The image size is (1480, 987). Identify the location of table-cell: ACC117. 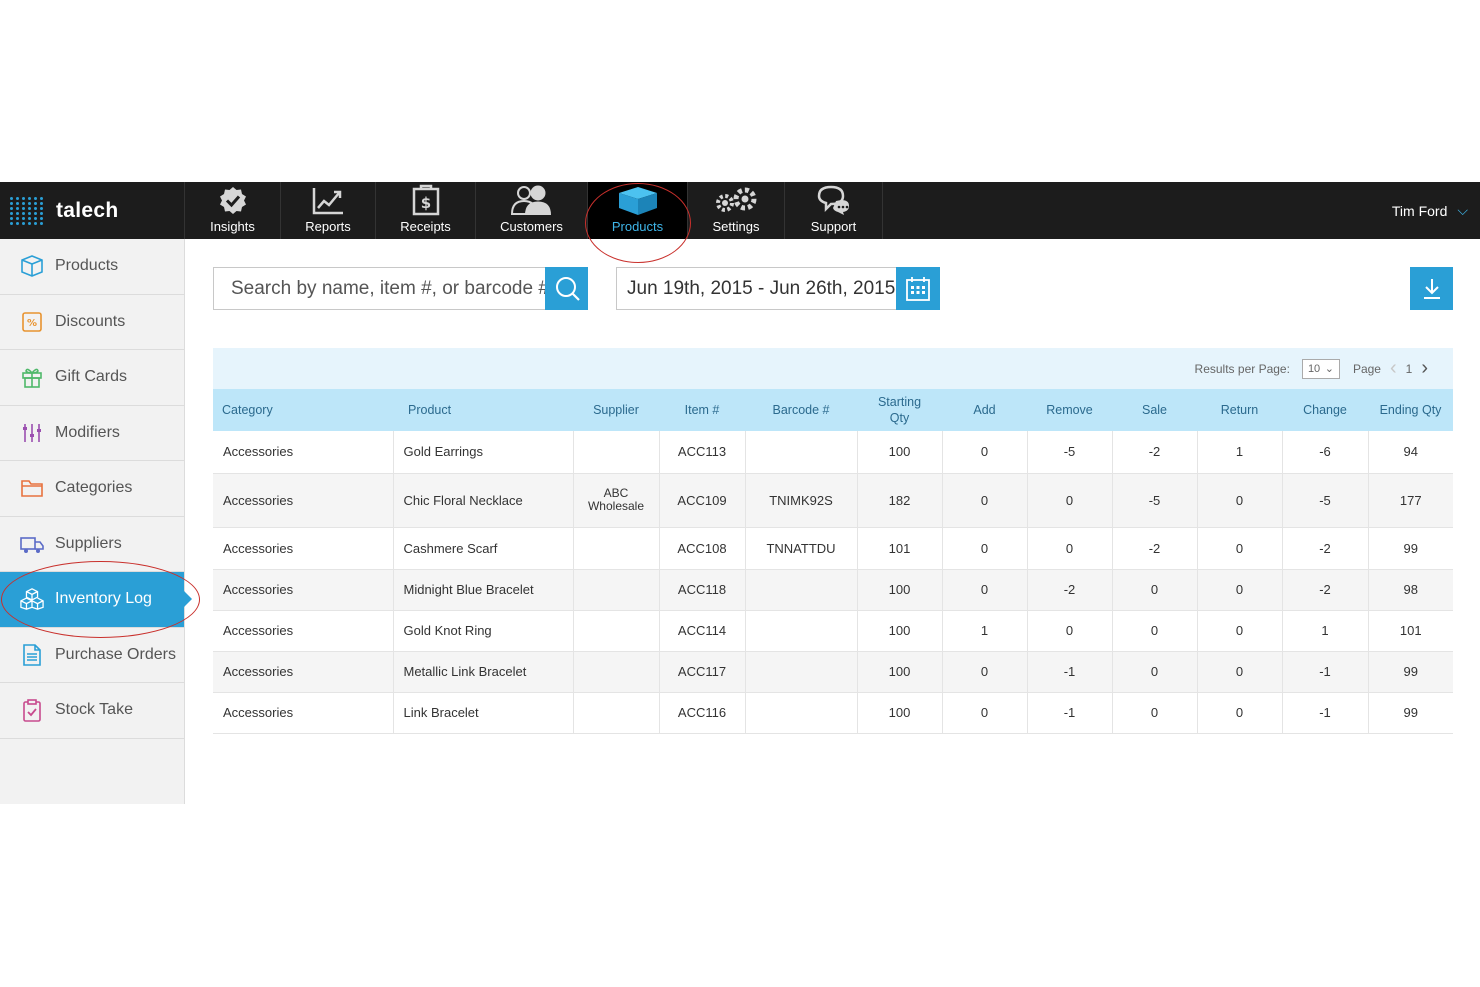
(702, 672).